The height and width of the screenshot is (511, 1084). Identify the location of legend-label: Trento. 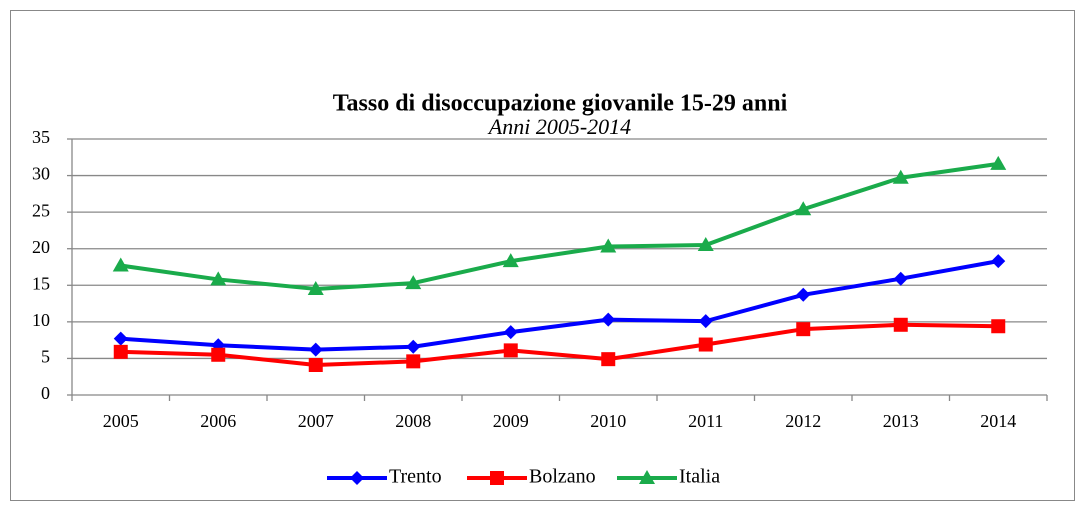
(415, 477).